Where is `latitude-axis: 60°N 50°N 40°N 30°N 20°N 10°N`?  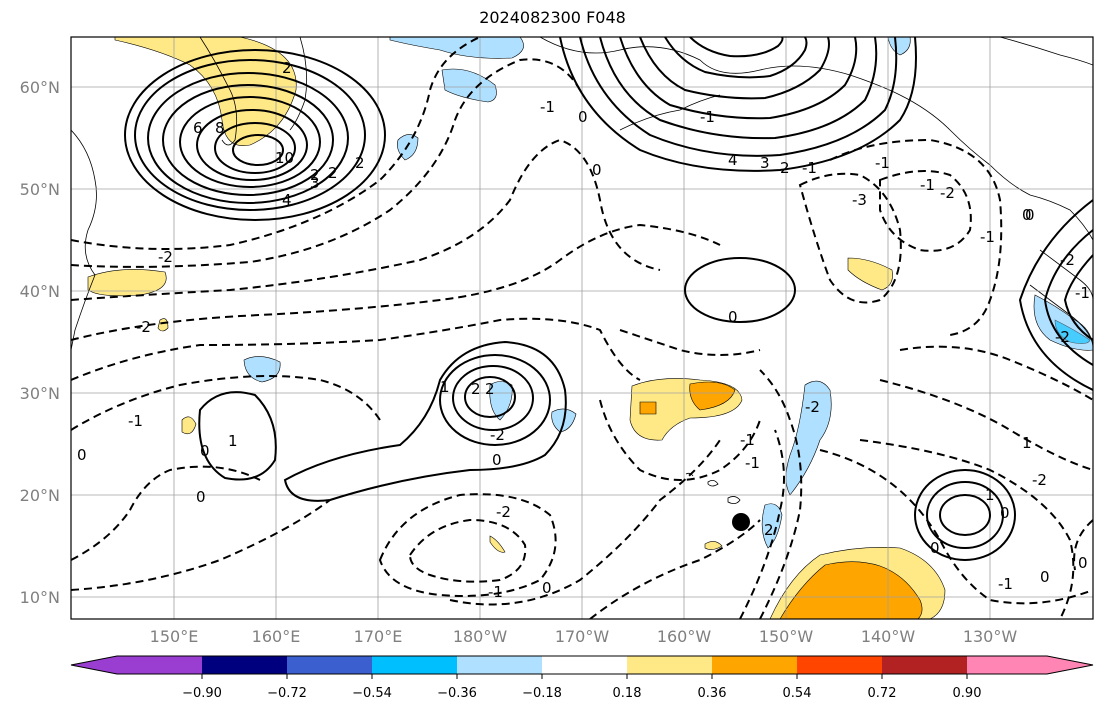
latitude-axis: 60°N 50°N 40°N 30°N 20°N 10°N is located at coordinates (40, 342).